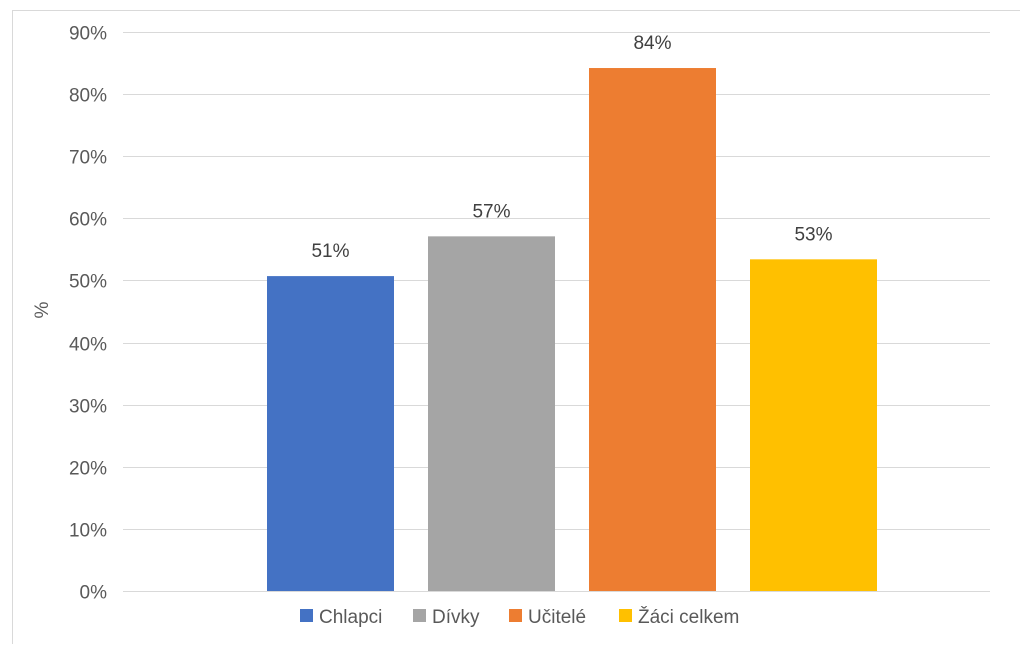 The height and width of the screenshot is (646, 1022). Describe the element at coordinates (688, 617) in the screenshot. I see `legend-entry: Žáci celkem` at that location.